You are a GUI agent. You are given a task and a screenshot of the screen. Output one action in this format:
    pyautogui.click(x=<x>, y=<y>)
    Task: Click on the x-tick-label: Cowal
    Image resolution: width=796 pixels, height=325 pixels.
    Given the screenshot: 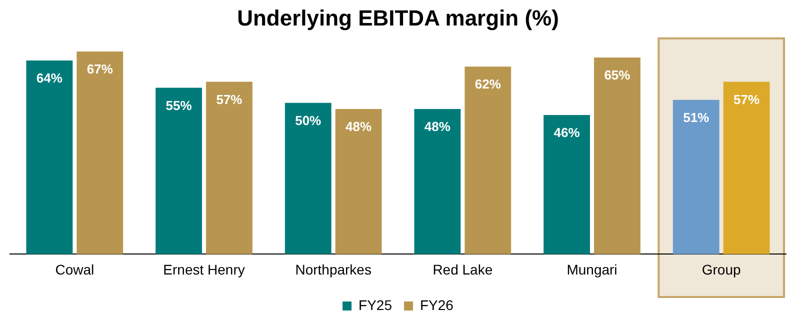 What is the action you would take?
    pyautogui.click(x=74, y=269)
    